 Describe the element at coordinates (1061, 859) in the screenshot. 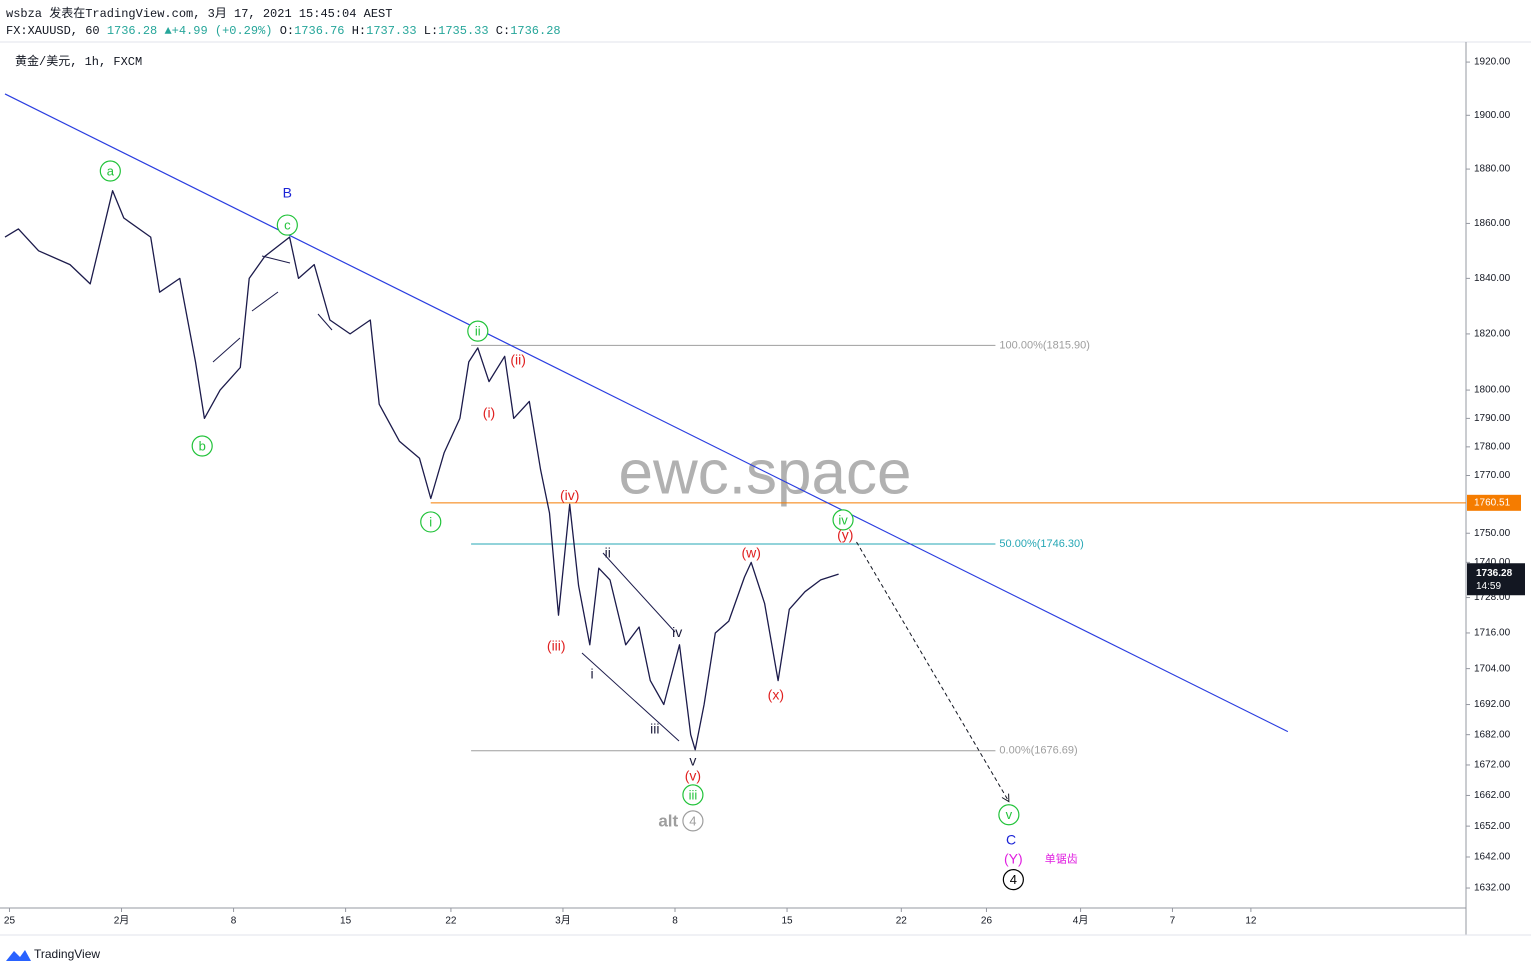

I see `wave-label: 单锯齿` at that location.